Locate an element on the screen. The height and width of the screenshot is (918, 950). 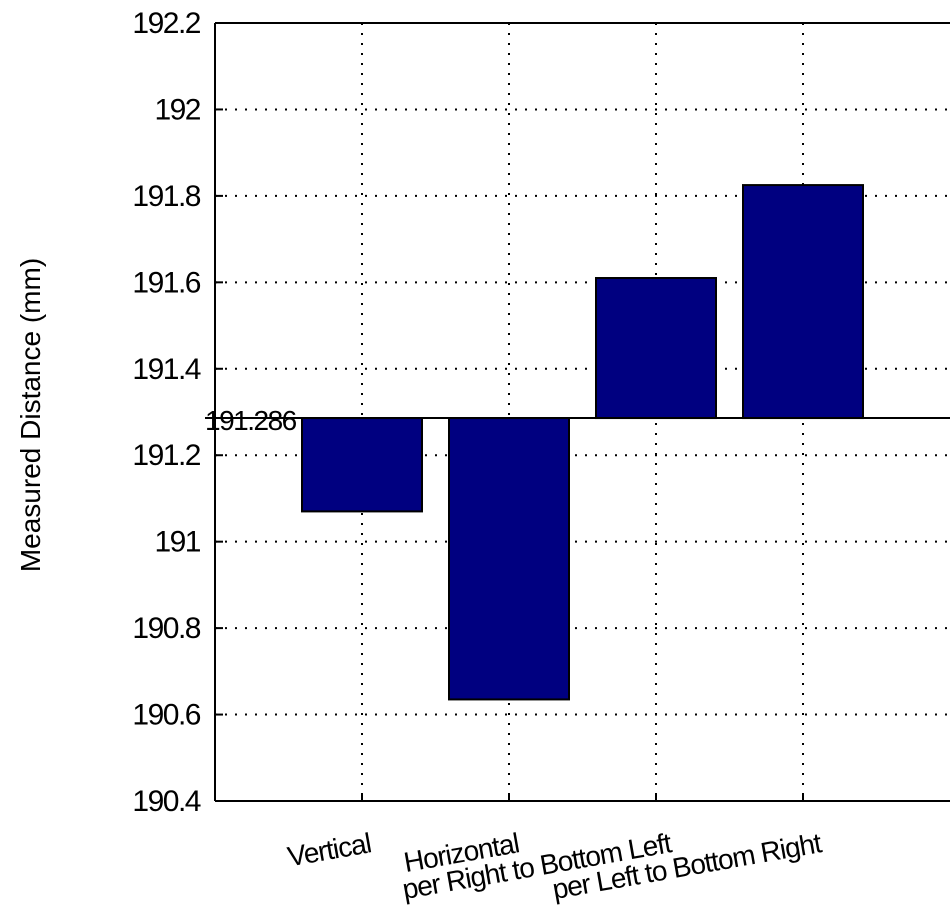
y-tick-label: 191.8 is located at coordinates (166, 196).